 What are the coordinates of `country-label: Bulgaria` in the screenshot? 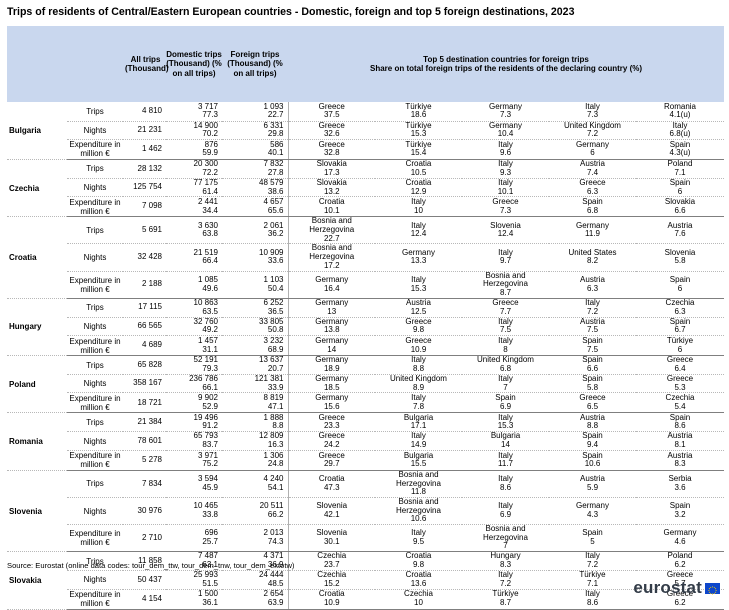 It's located at (37, 131).